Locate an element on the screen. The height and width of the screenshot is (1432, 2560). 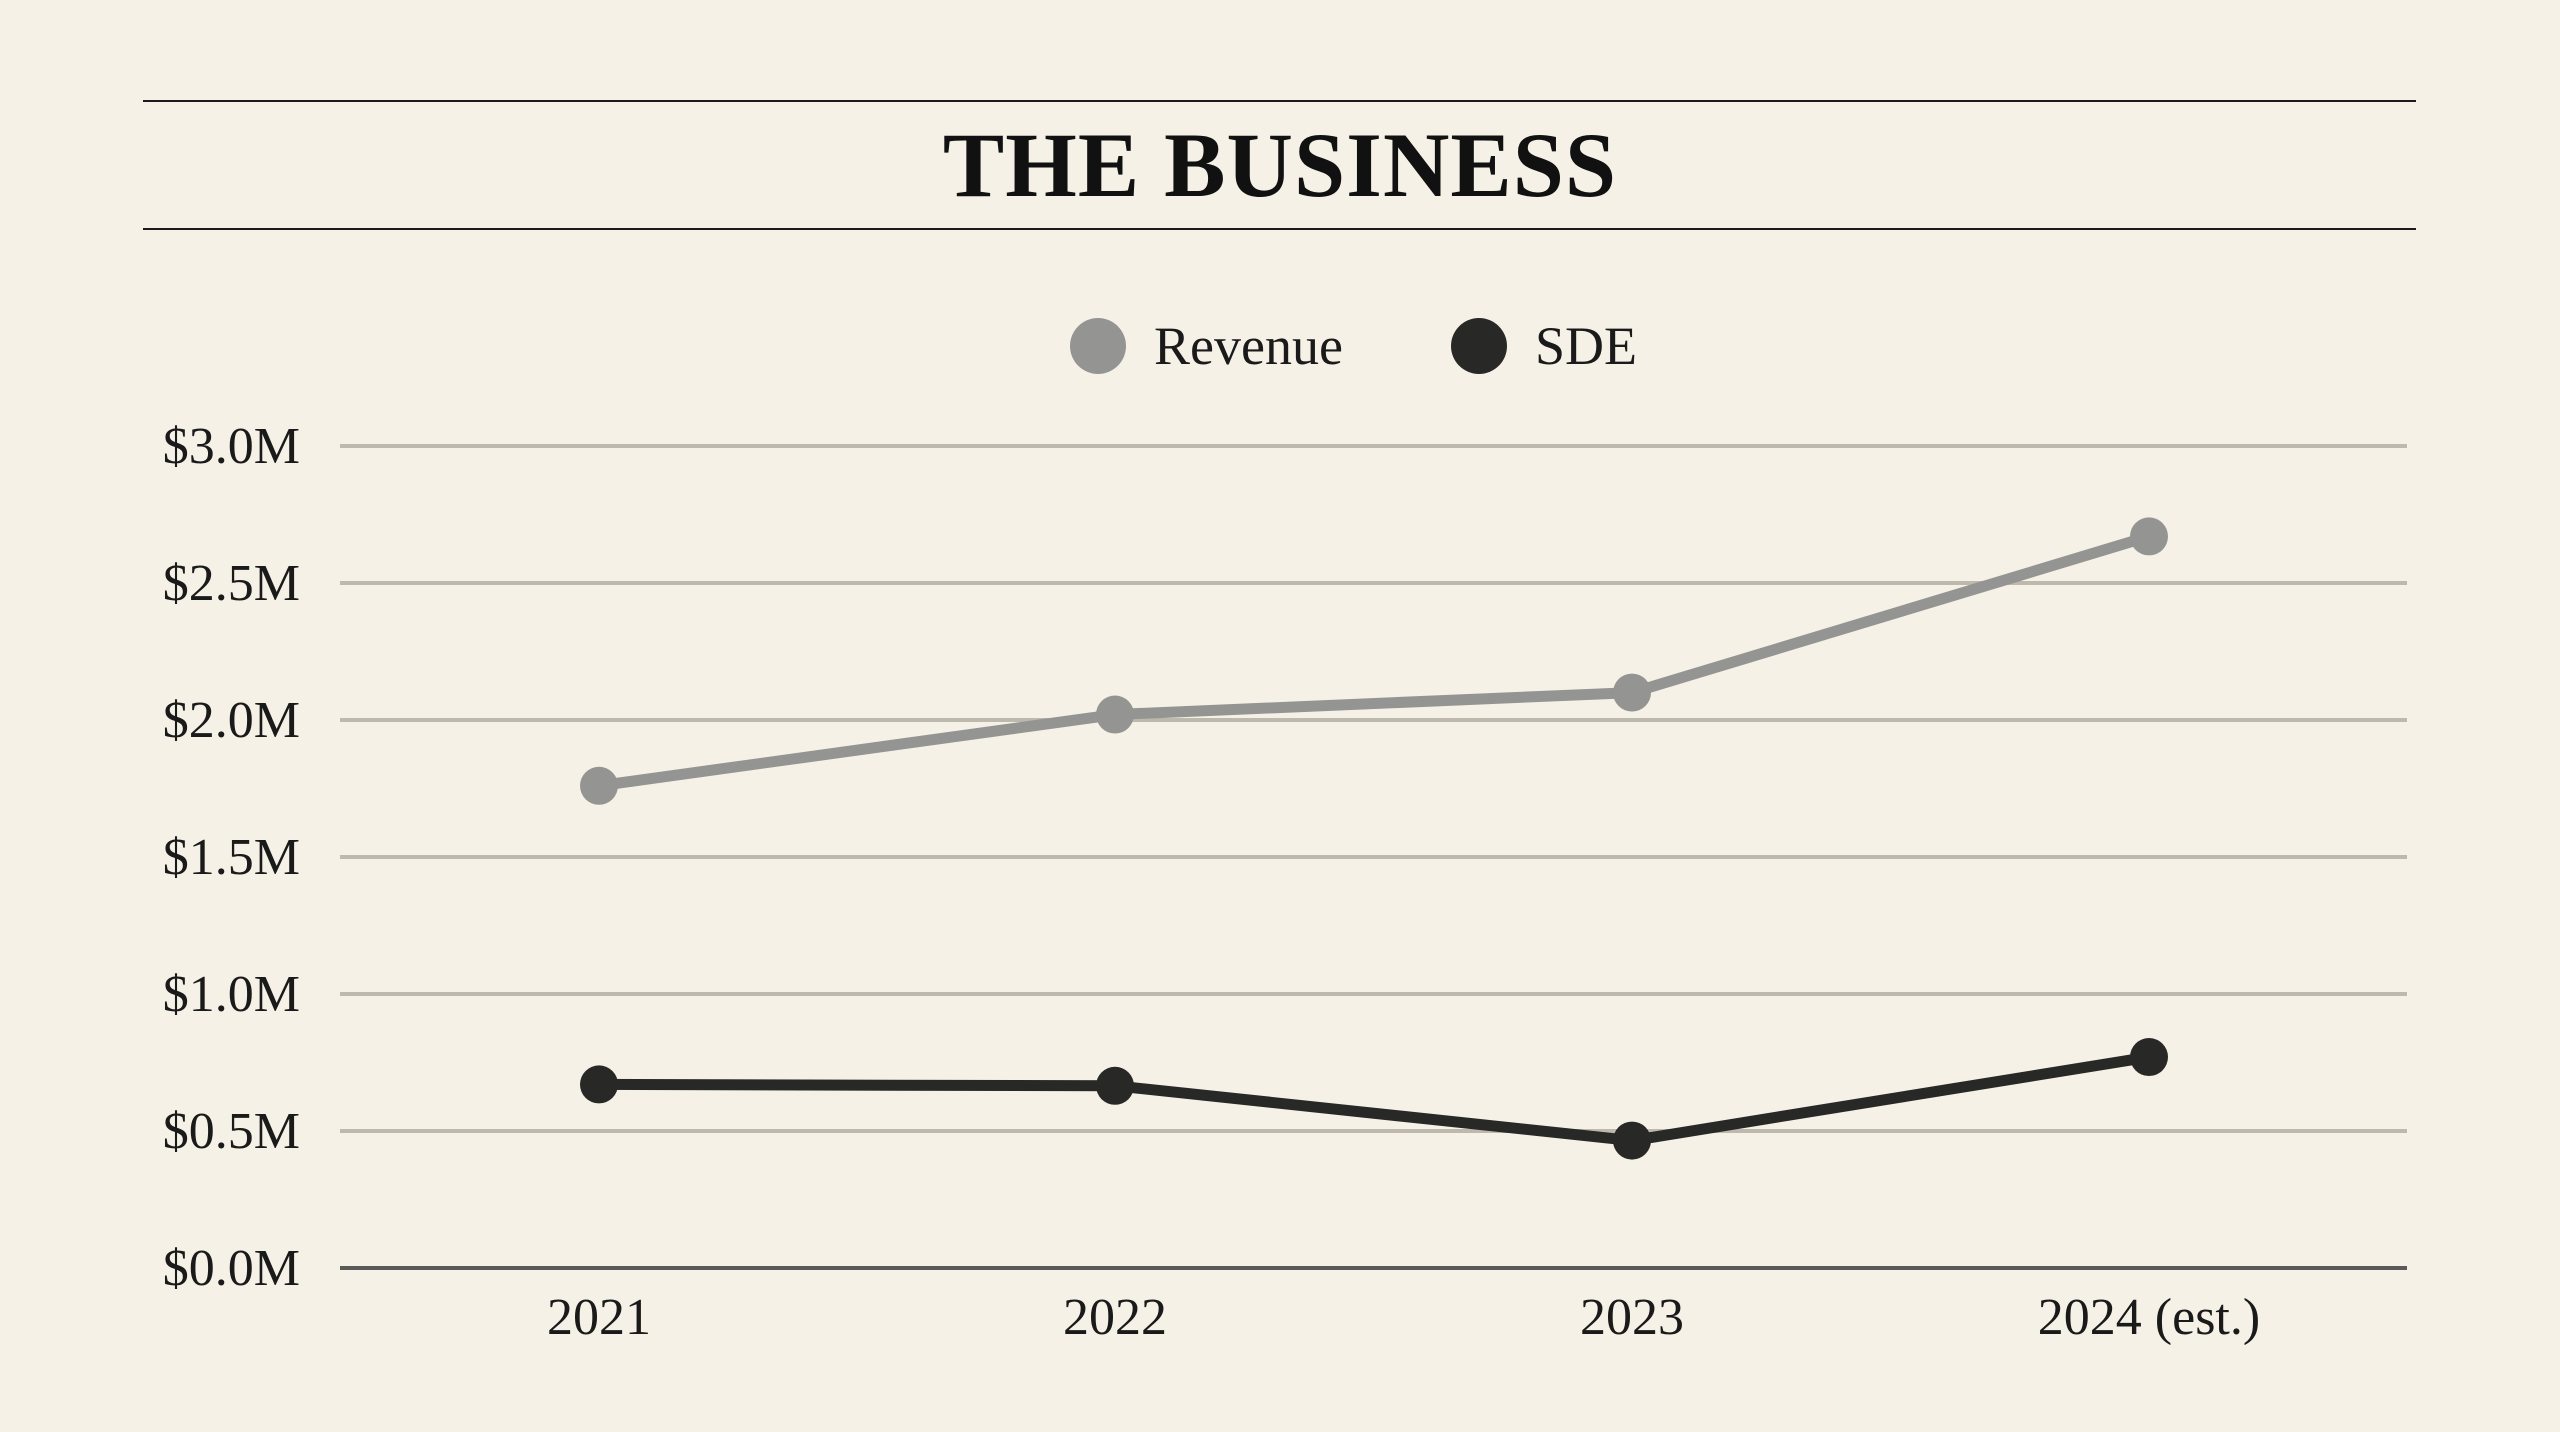
y-tick-label: $0.0M is located at coordinates (231, 1268).